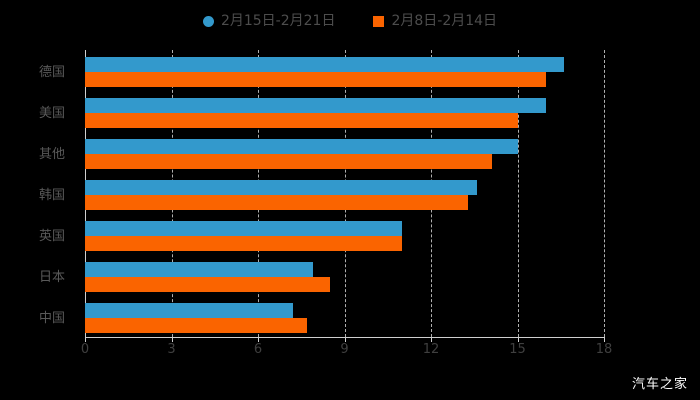 This screenshot has width=700, height=400. I want to click on watermark-label: 汽车之家, so click(659, 384).